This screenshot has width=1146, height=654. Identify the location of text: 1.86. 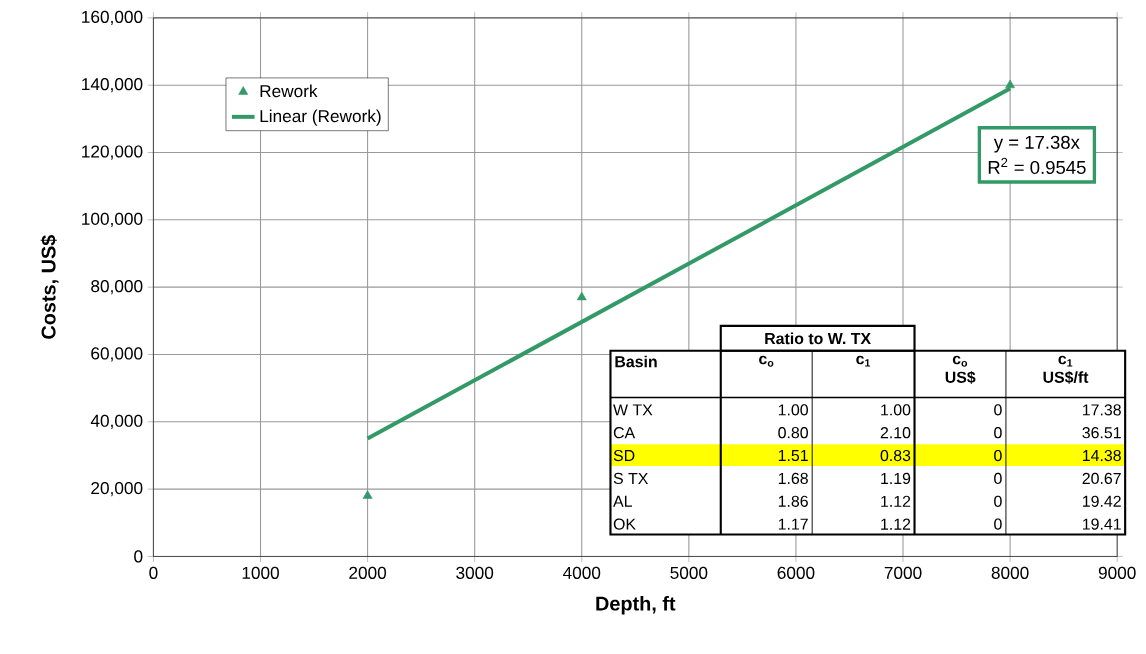
(793, 501).